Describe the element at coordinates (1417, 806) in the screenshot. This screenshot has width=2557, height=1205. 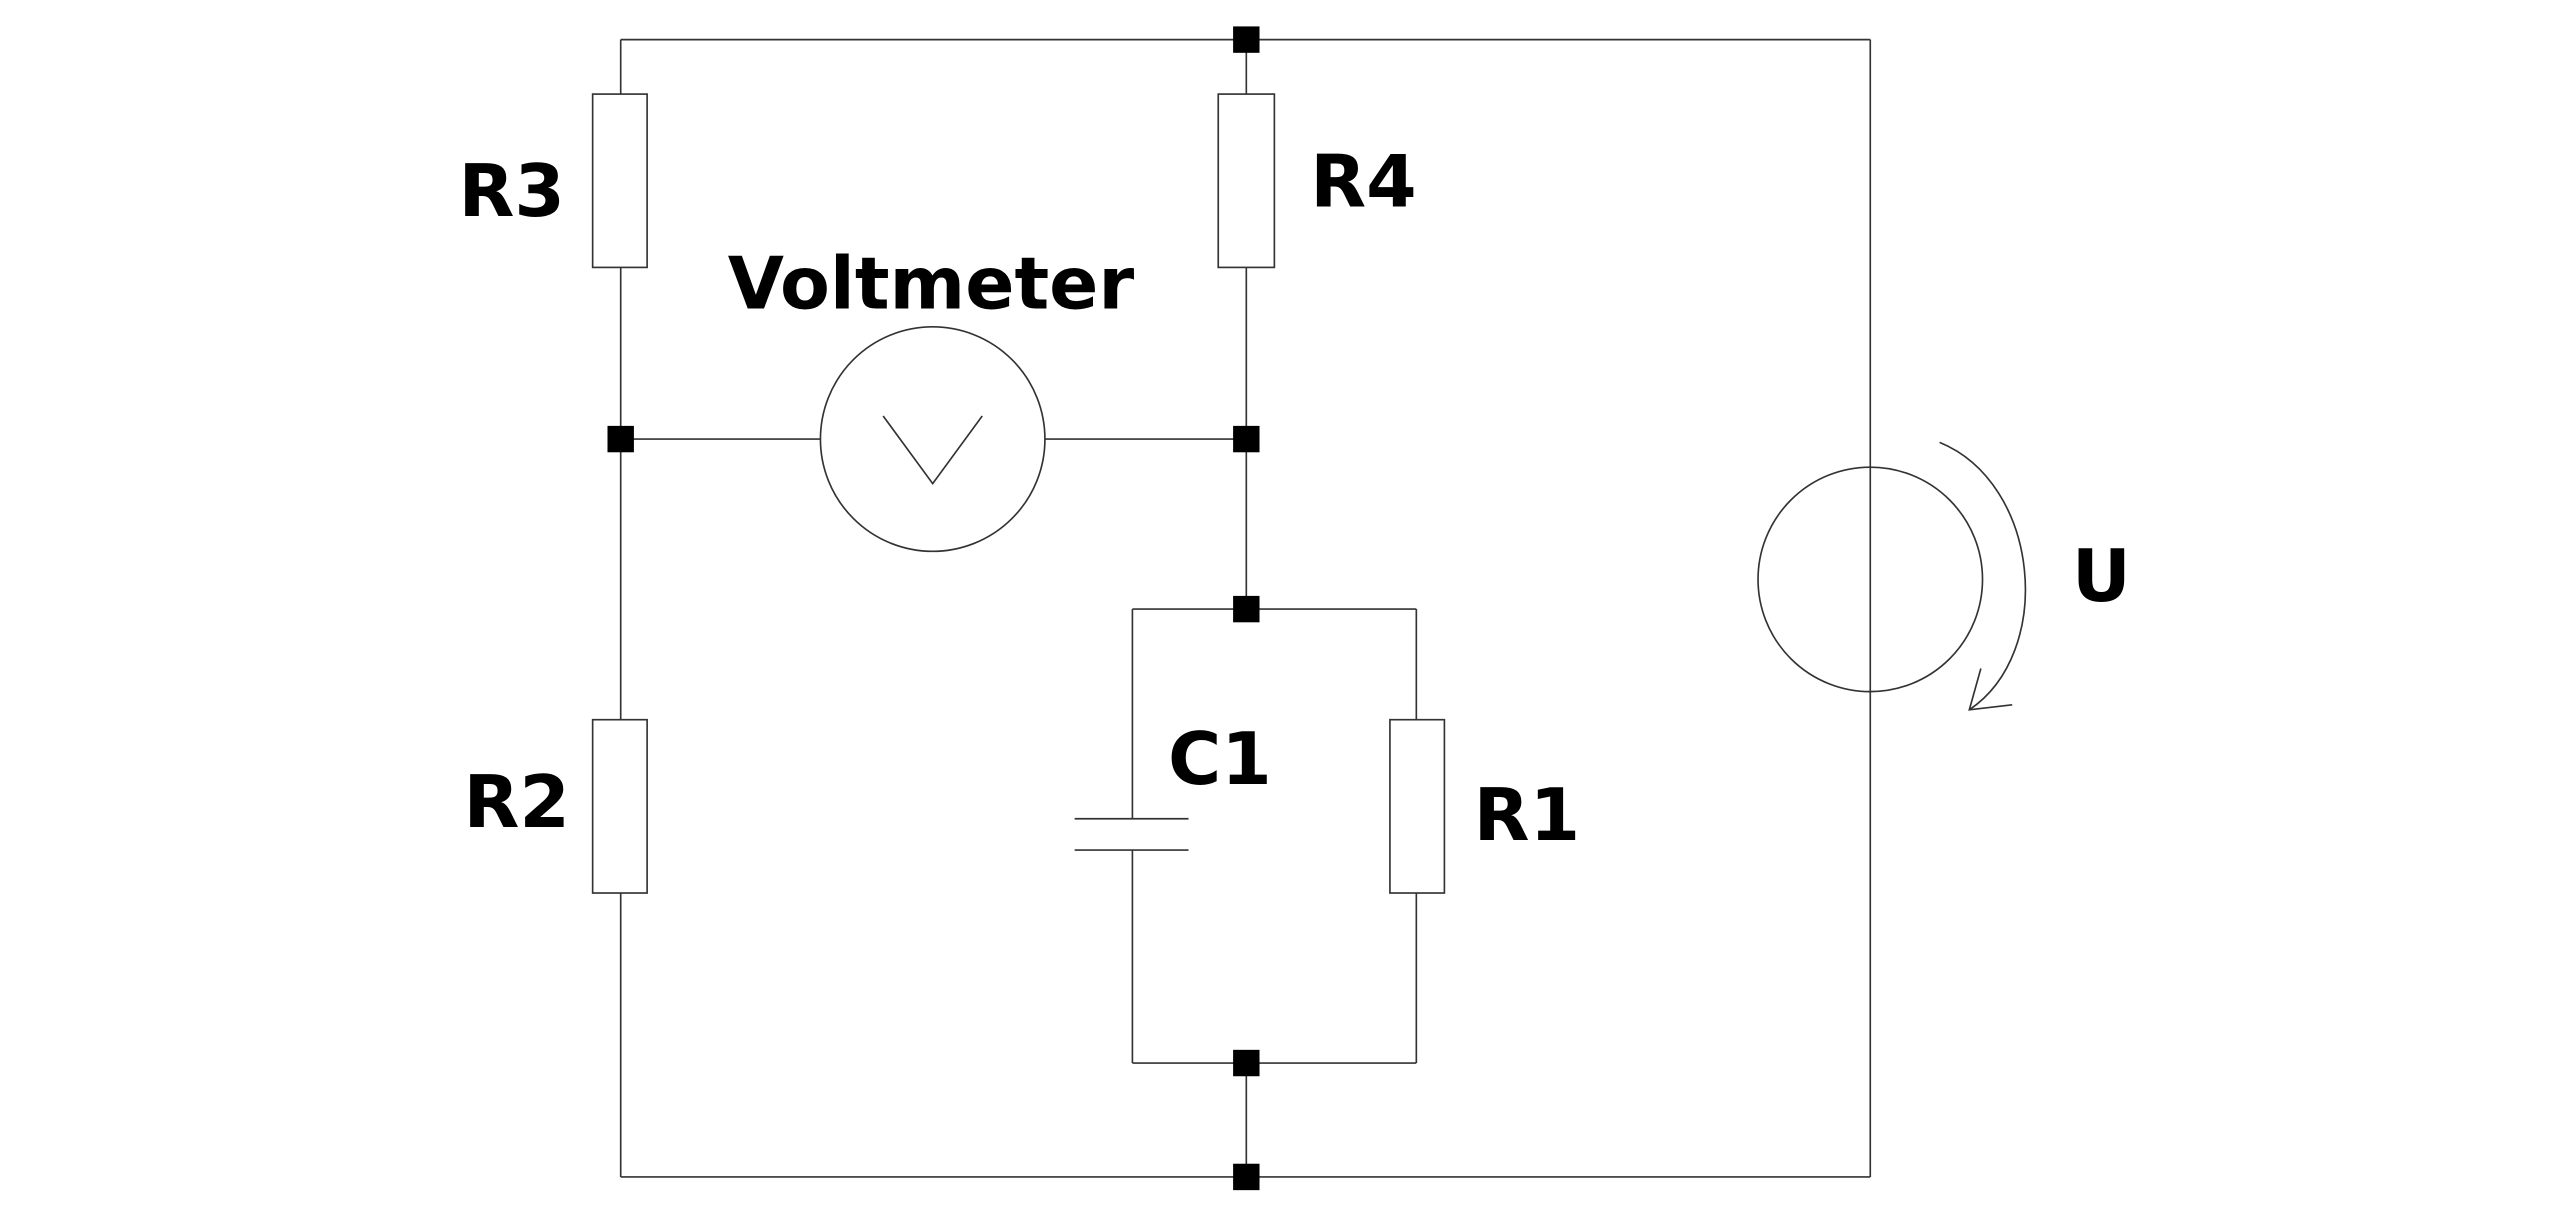
I see `resistor-r1` at that location.